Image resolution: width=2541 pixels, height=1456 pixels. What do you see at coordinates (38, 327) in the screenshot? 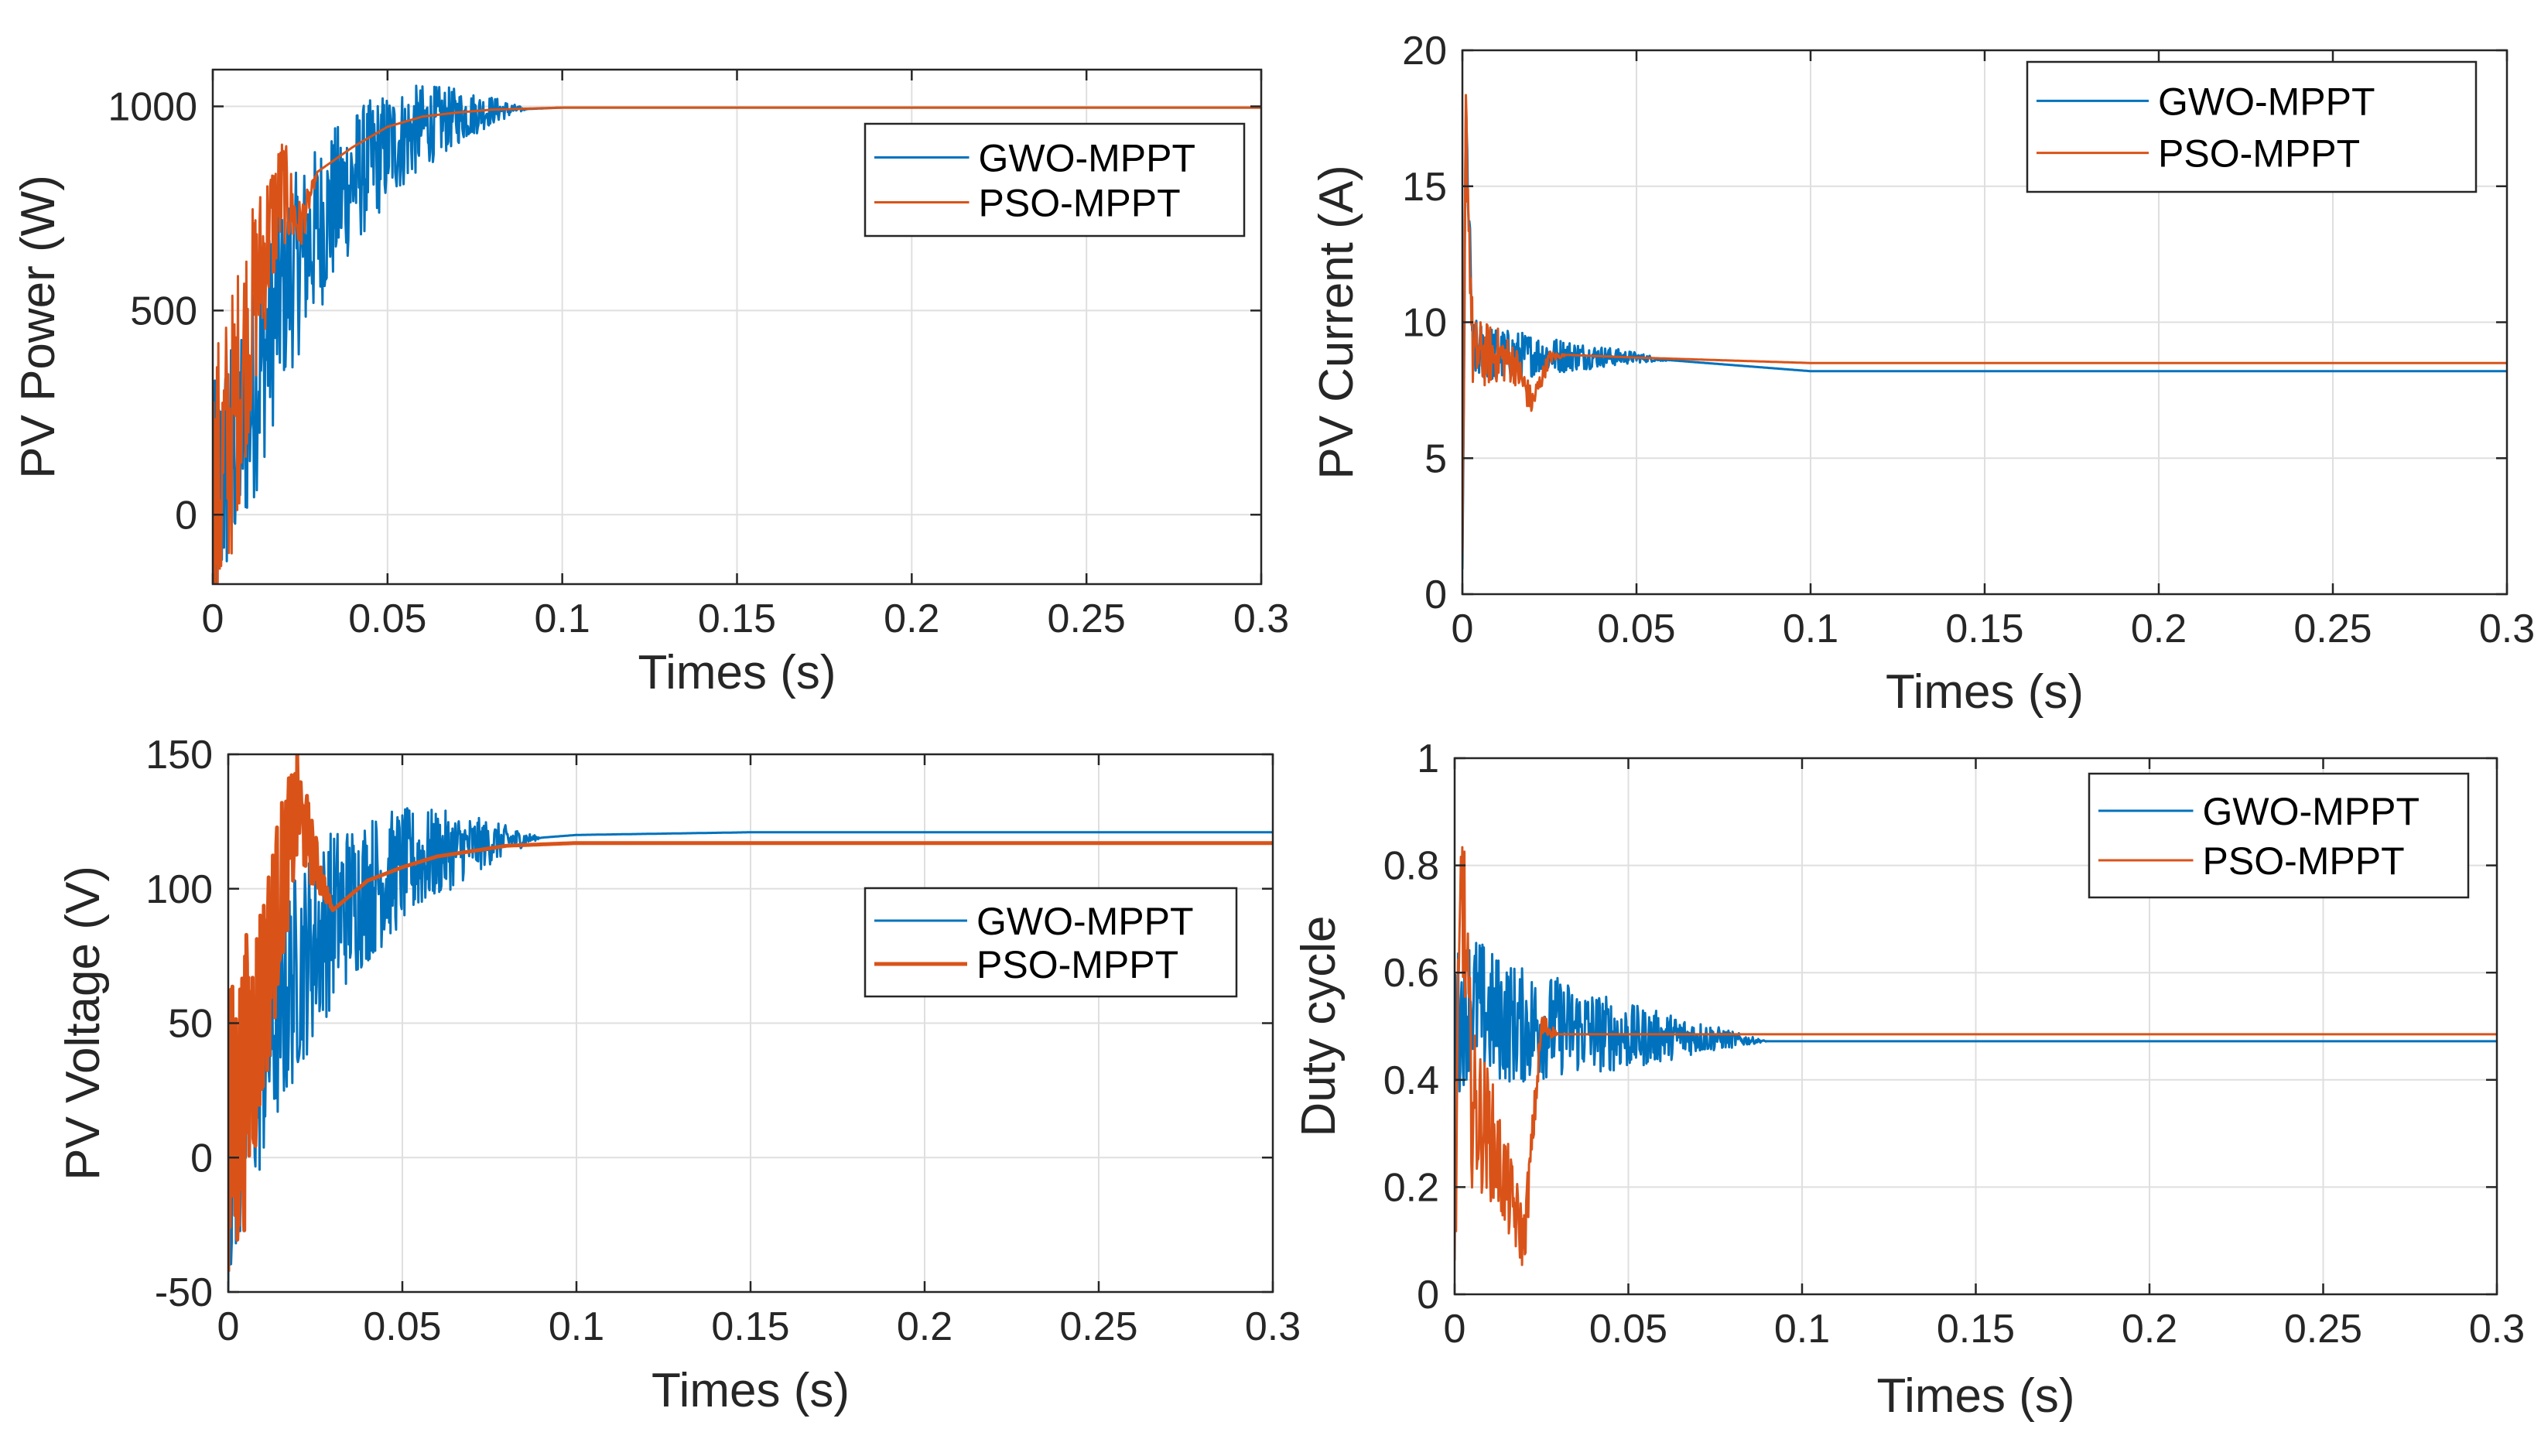
I see `y-axis-label: PV Power (W)` at bounding box center [38, 327].